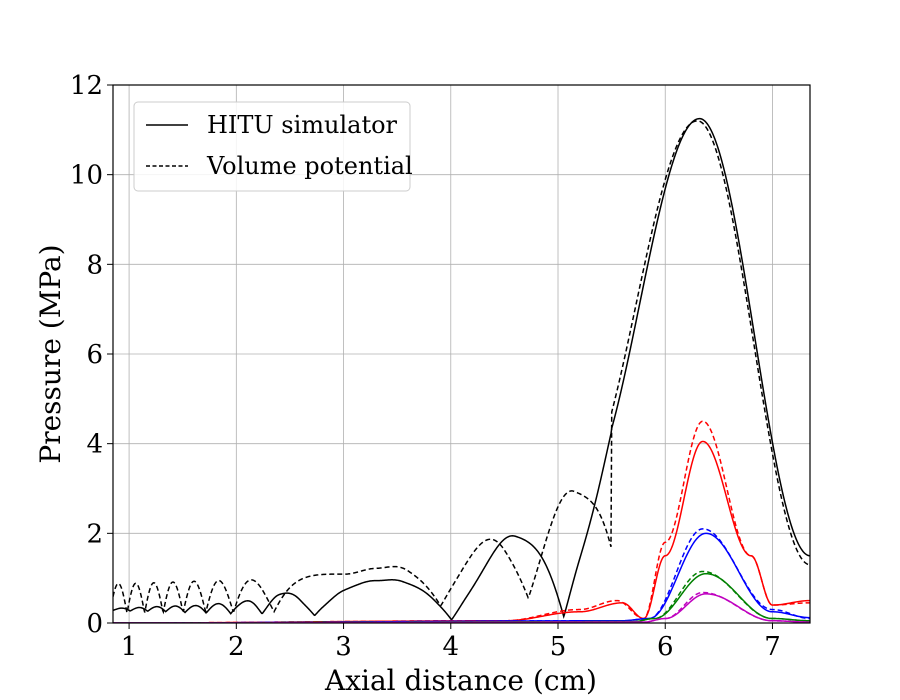 The height and width of the screenshot is (700, 900). Describe the element at coordinates (343, 647) in the screenshot. I see `x-tick-label: 3` at that location.